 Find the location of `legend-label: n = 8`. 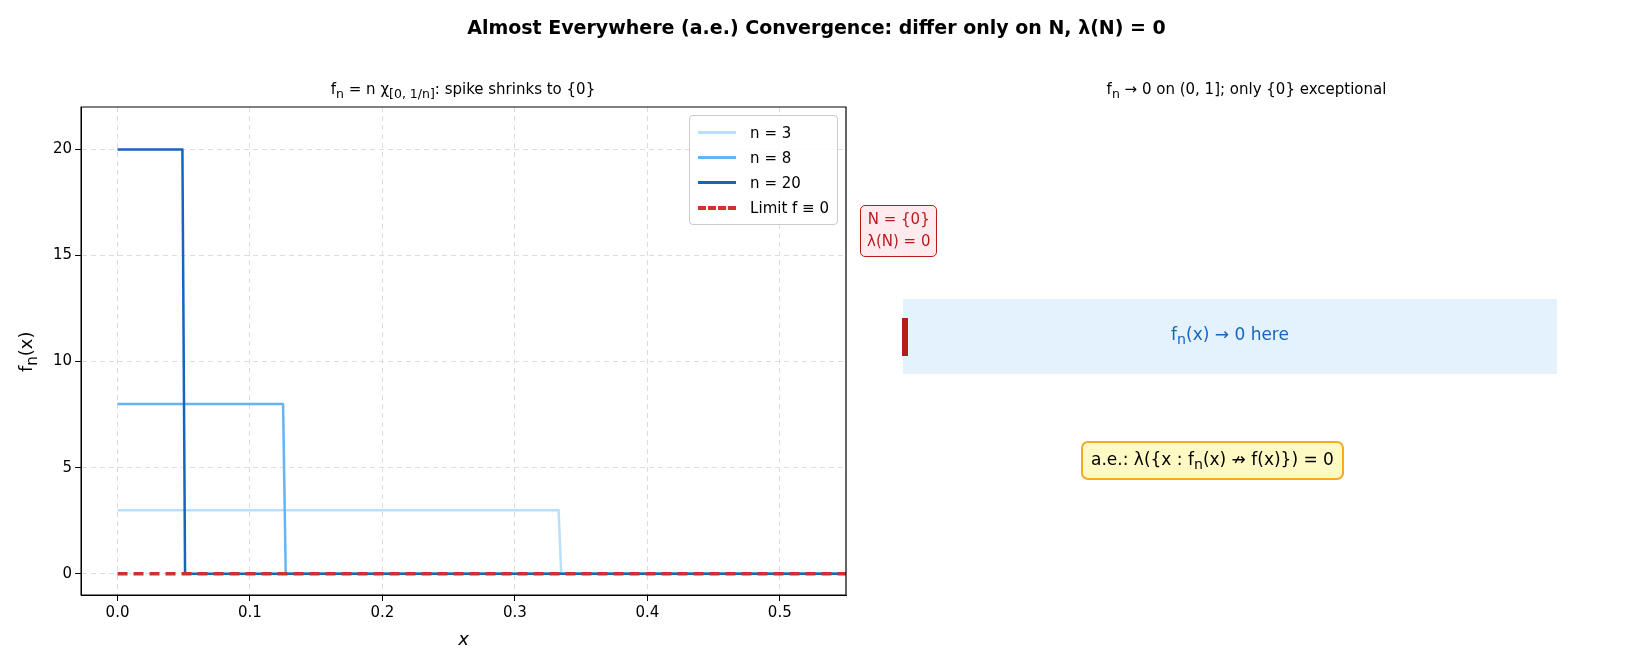

legend-label: n = 8 is located at coordinates (771, 158).